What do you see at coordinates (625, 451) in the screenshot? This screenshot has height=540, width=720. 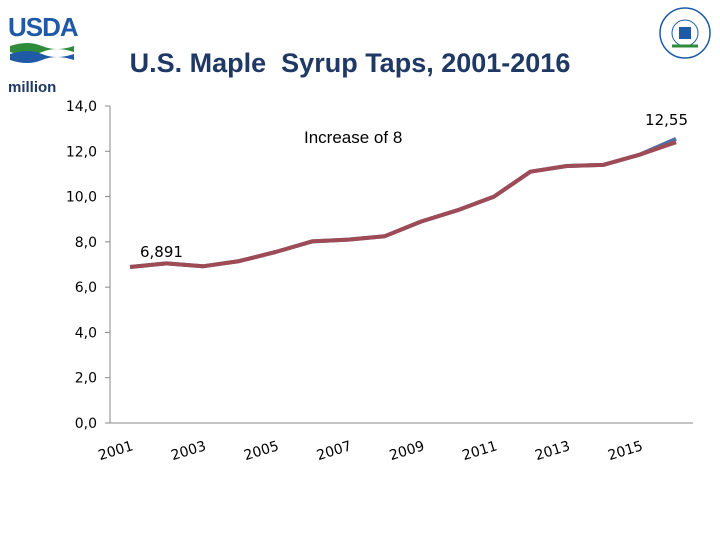 I see `x-tick-label: 2015` at bounding box center [625, 451].